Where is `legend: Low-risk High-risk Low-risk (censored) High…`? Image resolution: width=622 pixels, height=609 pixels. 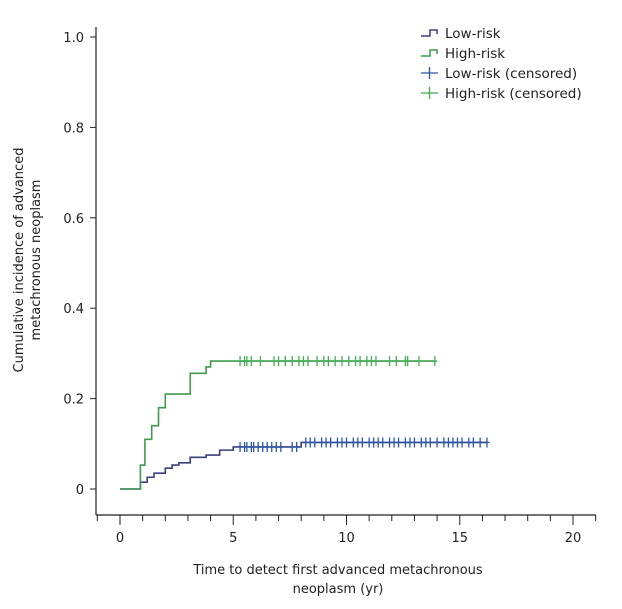 legend: Low-risk High-risk Low-risk (censored) High… is located at coordinates (501, 64).